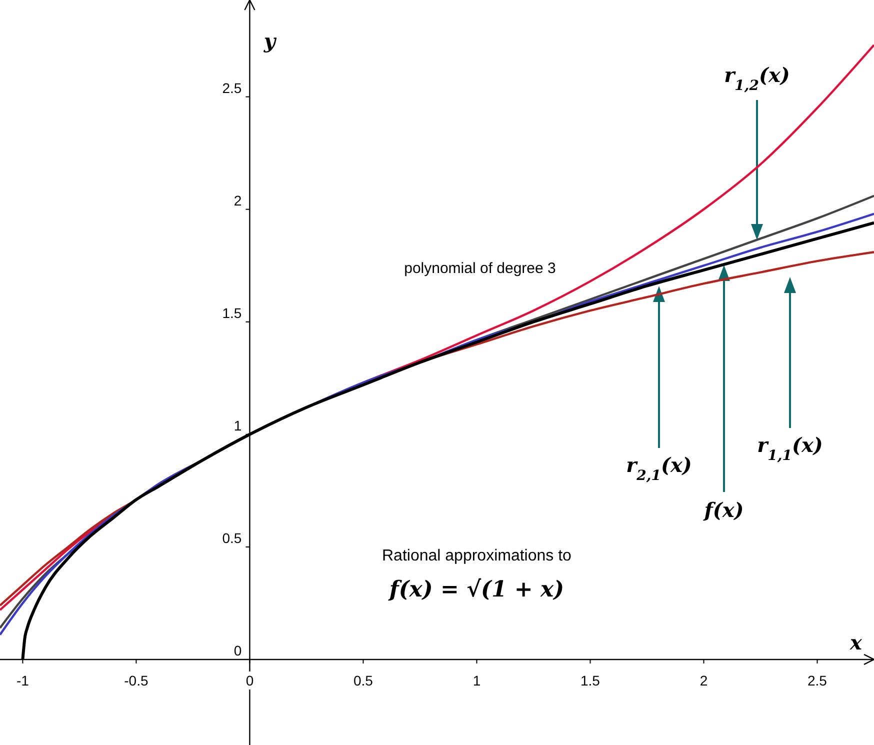 The width and height of the screenshot is (874, 745). What do you see at coordinates (704, 680) in the screenshot?
I see `x-tick-label: 2` at bounding box center [704, 680].